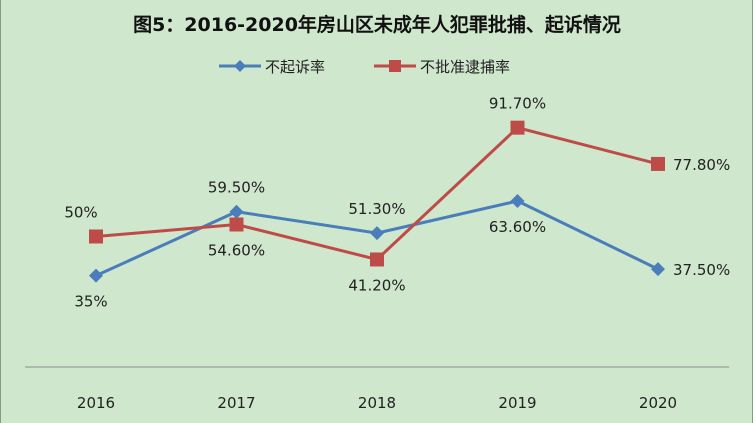 This screenshot has width=753, height=423. I want to click on x-tick-label: 2018, so click(377, 403).